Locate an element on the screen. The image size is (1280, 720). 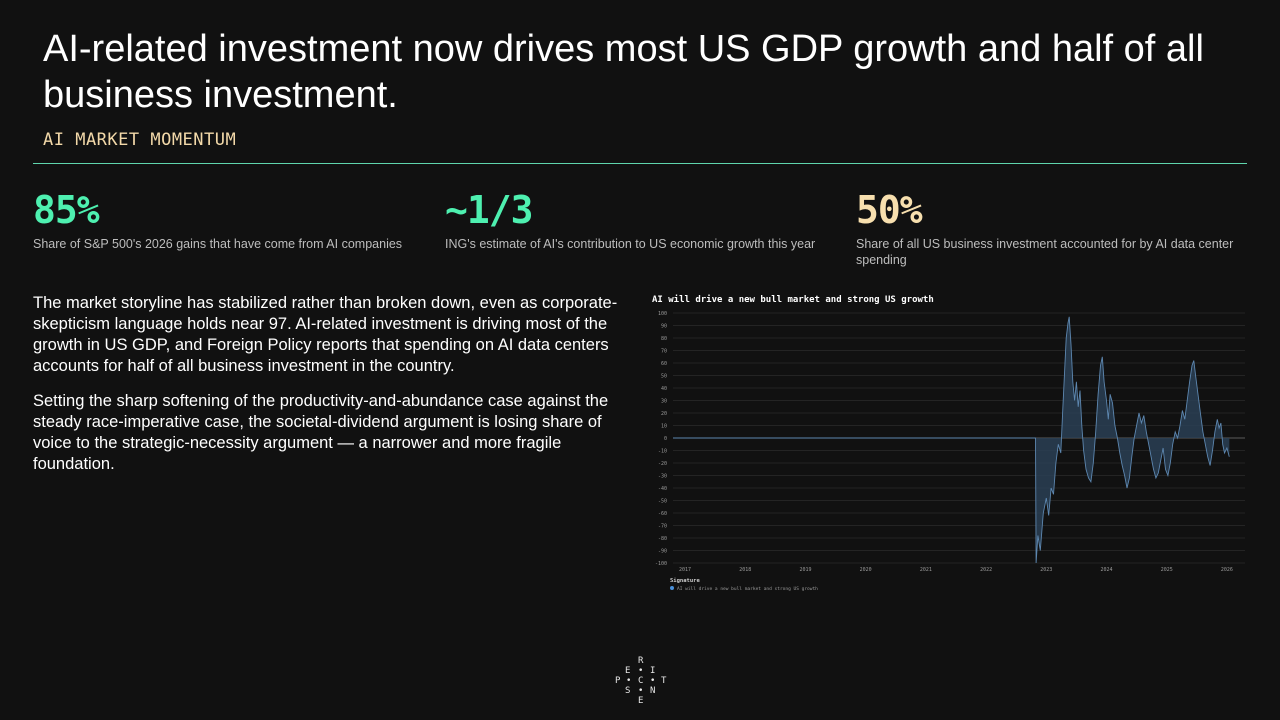
y-tick-label: 40 is located at coordinates (664, 389).